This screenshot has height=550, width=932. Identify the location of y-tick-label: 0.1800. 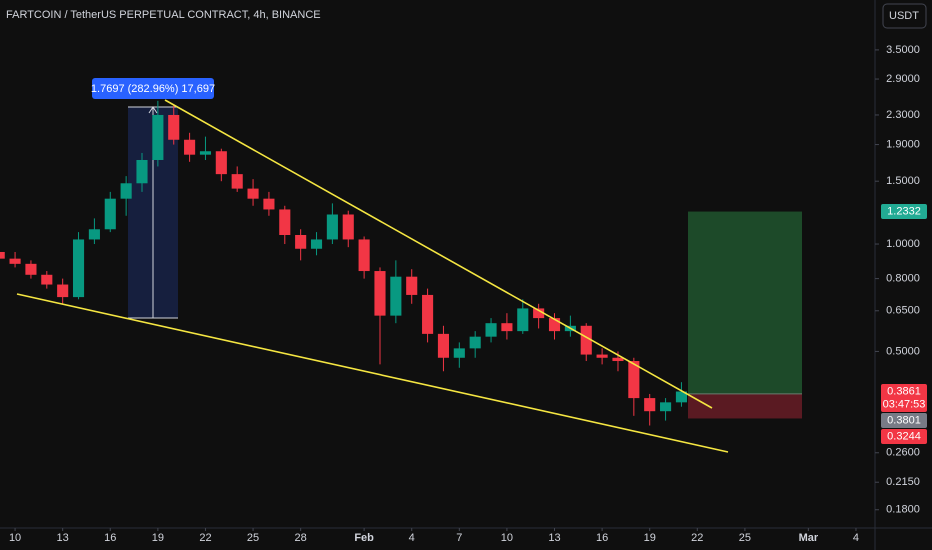
(903, 510).